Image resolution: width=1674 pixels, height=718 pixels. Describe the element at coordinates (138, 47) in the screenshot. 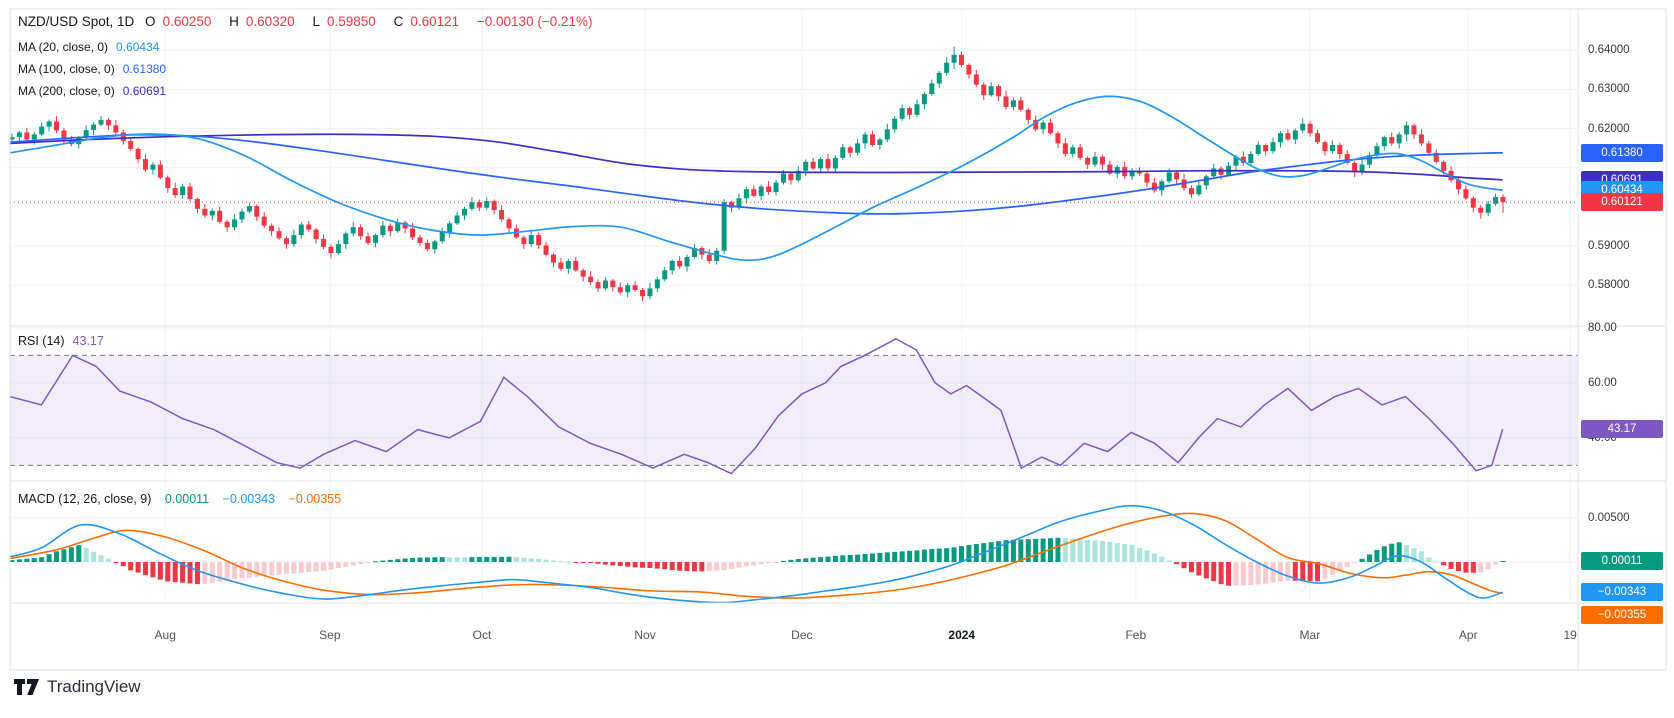

I see `ma20-value: 0.60434` at that location.